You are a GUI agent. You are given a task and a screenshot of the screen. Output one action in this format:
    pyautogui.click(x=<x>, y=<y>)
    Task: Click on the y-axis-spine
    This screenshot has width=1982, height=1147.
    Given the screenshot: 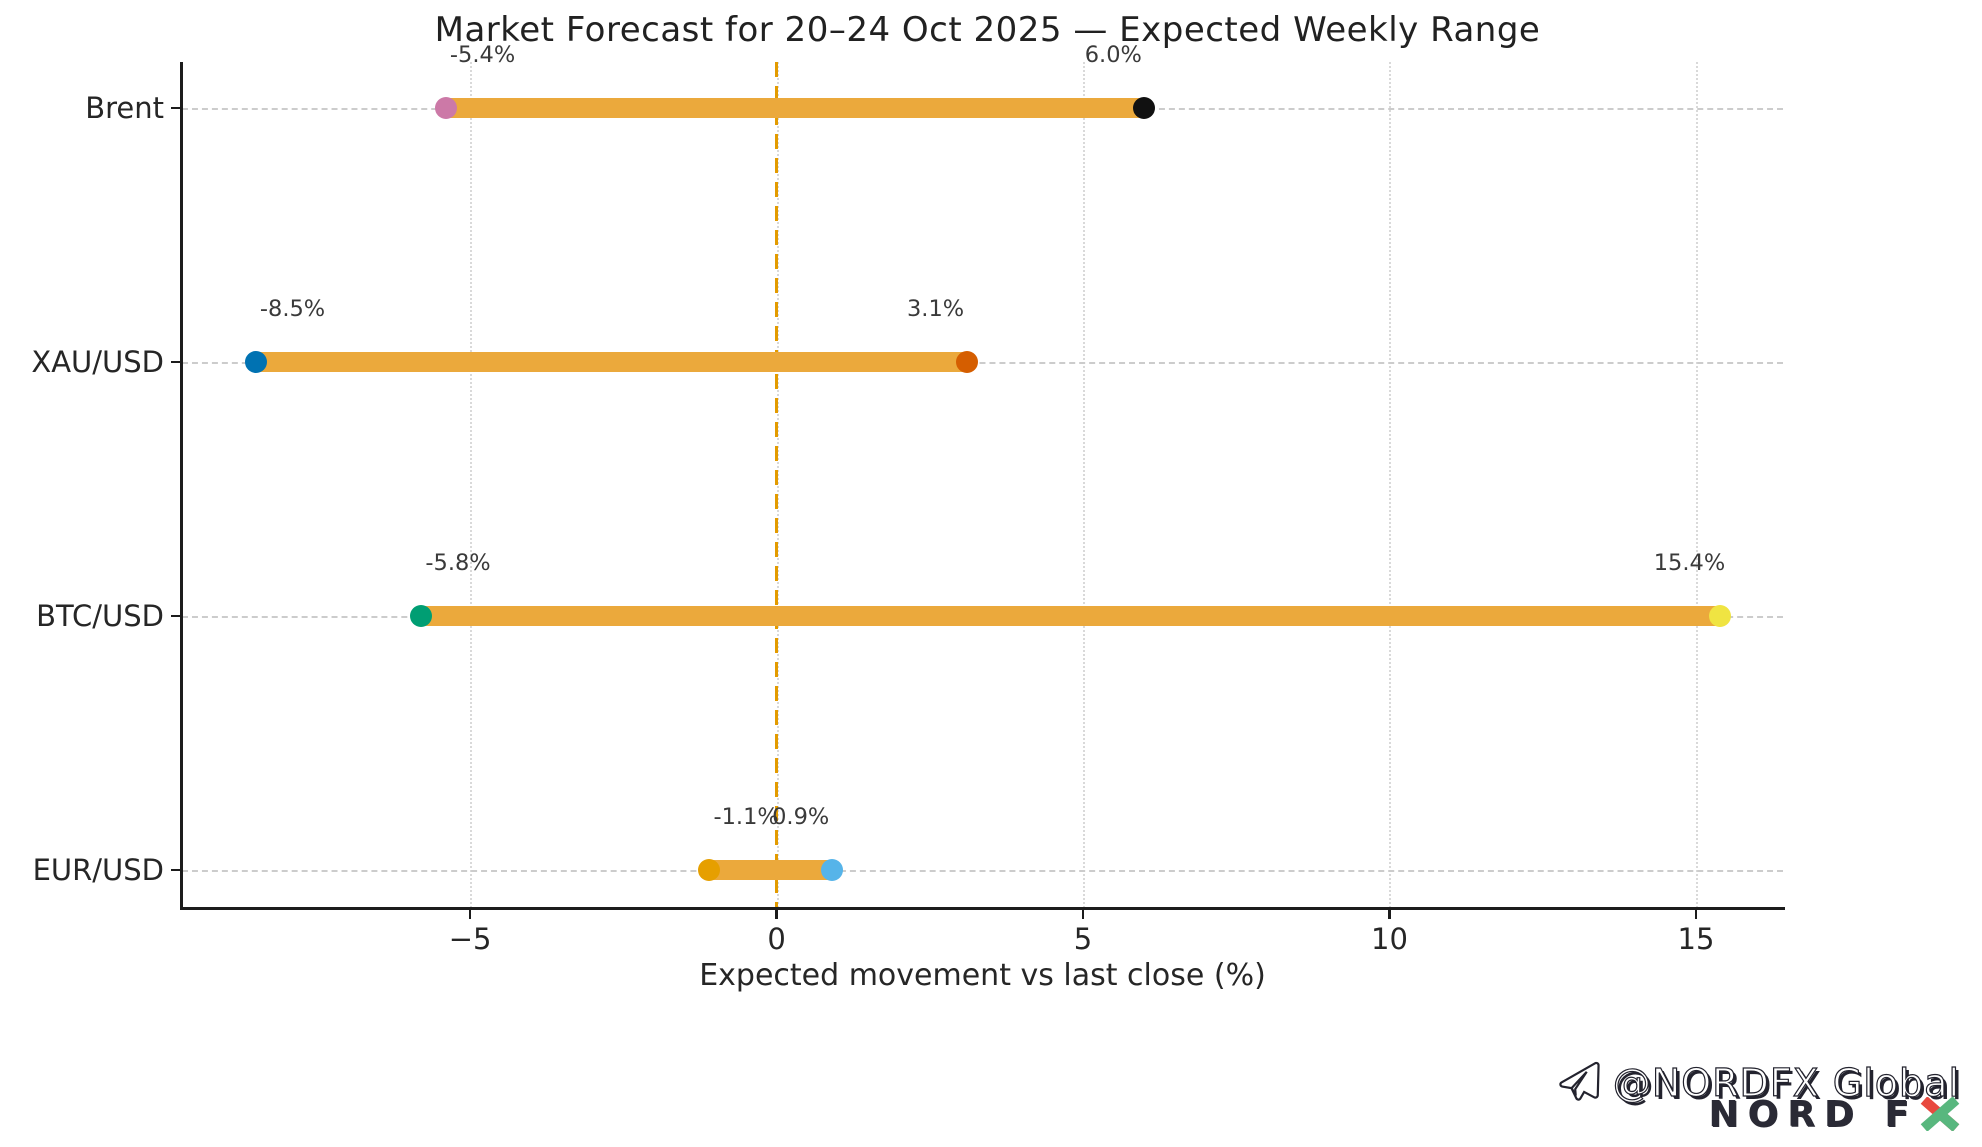 What is the action you would take?
    pyautogui.click(x=181, y=486)
    